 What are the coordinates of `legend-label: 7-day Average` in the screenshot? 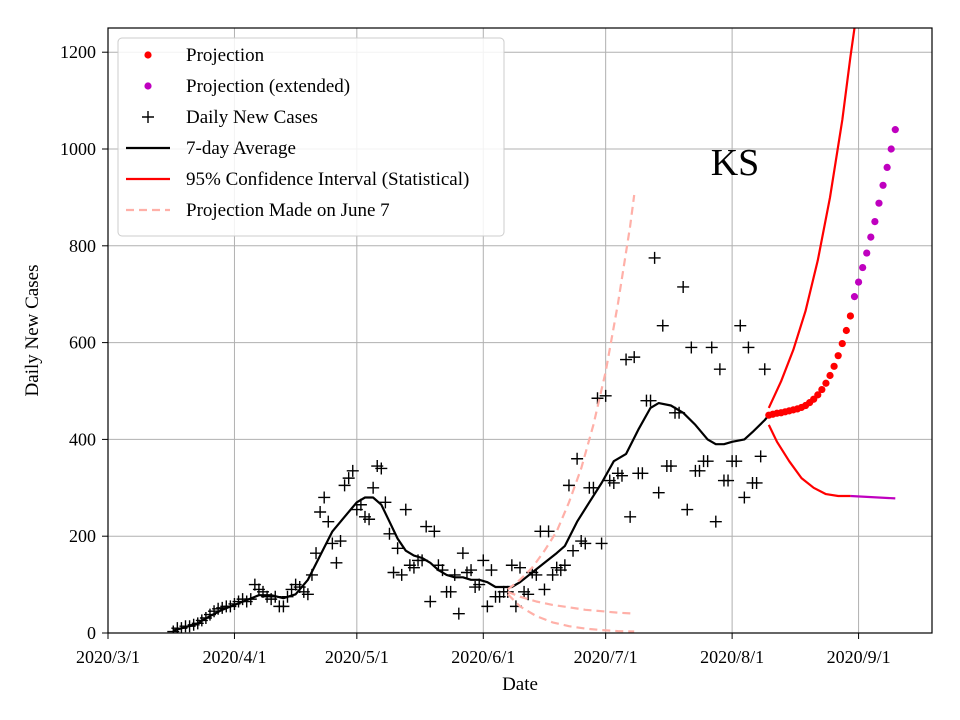 It's located at (241, 148).